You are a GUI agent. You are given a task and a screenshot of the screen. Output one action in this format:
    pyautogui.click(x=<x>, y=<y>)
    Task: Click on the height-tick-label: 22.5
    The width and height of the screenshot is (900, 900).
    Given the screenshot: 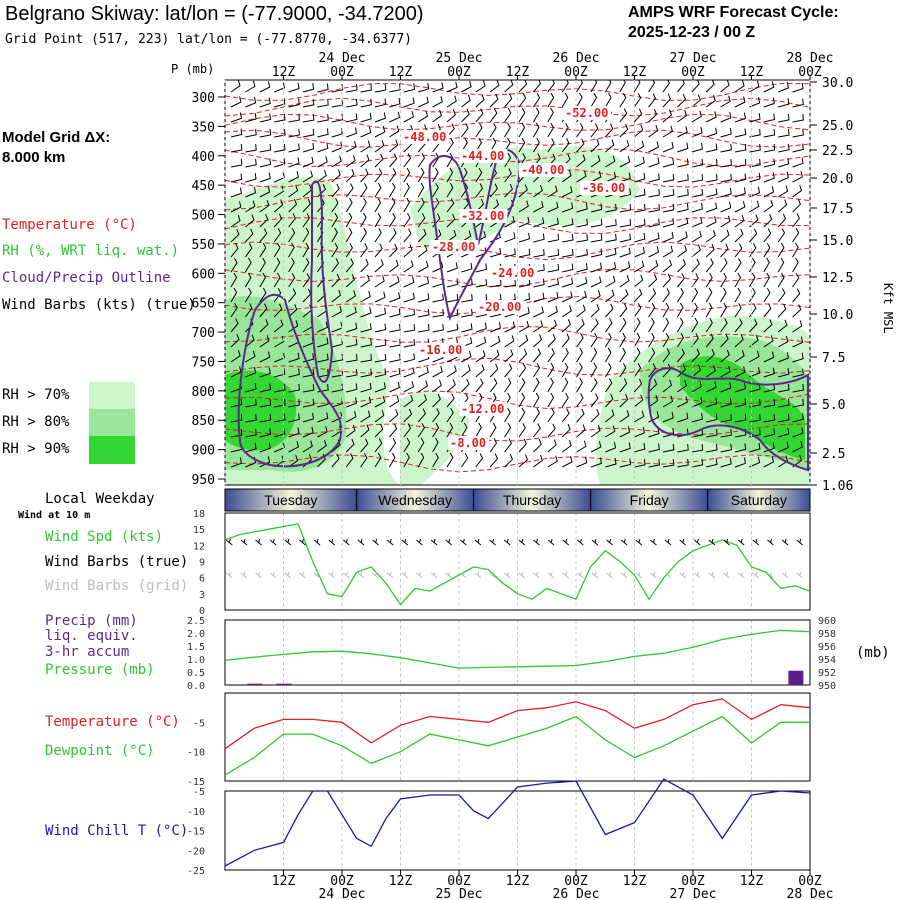 What is the action you would take?
    pyautogui.click(x=837, y=151)
    